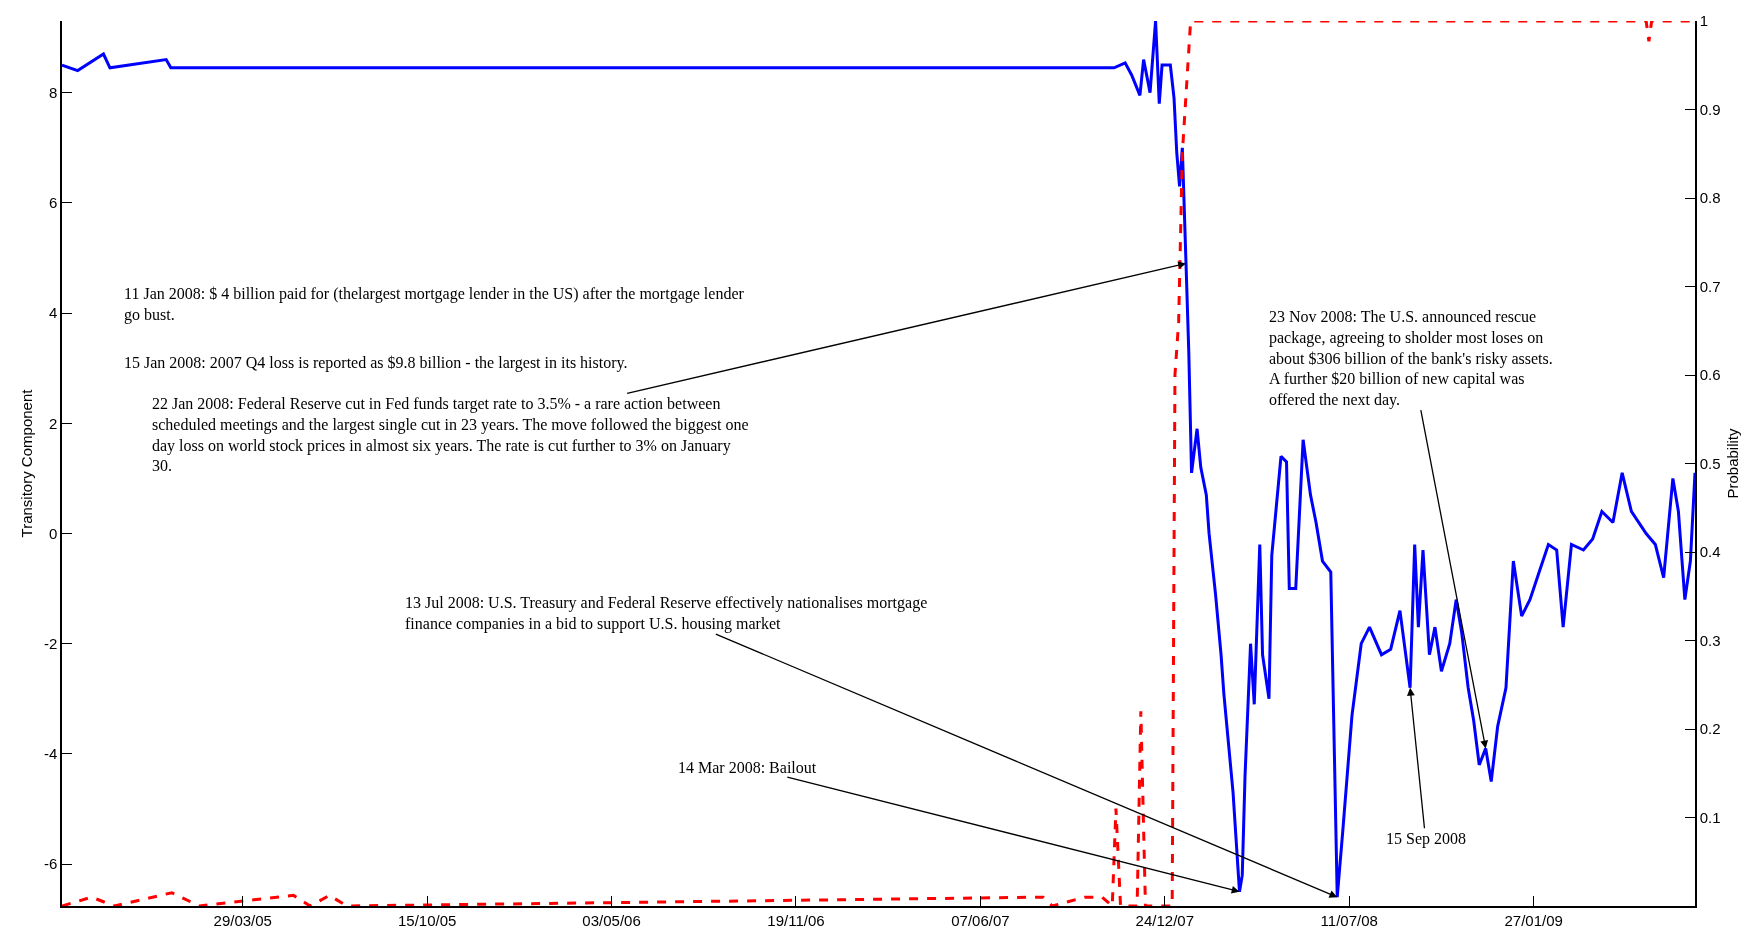 Image resolution: width=1755 pixels, height=934 pixels. What do you see at coordinates (1710, 109) in the screenshot?
I see `y2-tick-label: 0.9` at bounding box center [1710, 109].